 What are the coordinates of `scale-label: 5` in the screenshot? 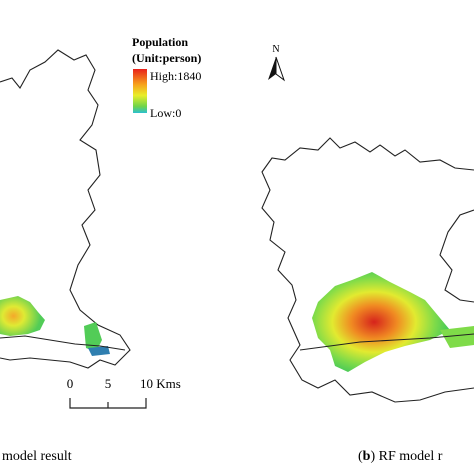 It's located at (108, 383).